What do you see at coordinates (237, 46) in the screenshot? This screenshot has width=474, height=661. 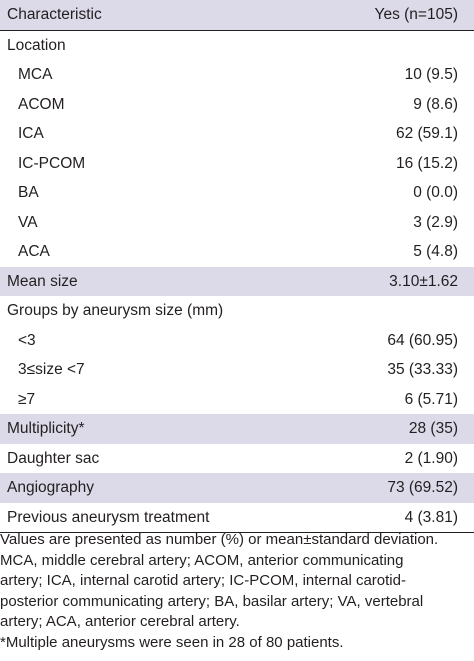 I see `table-row: Location` at bounding box center [237, 46].